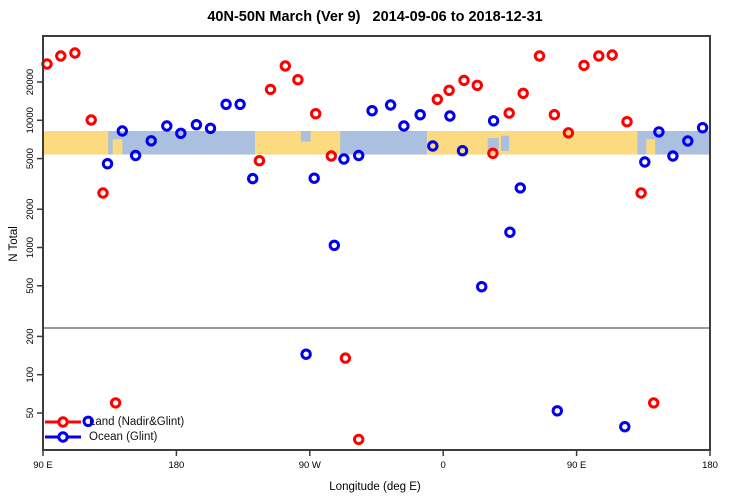 The image size is (750, 500). I want to click on y-tick-label: 1000, so click(30, 247).